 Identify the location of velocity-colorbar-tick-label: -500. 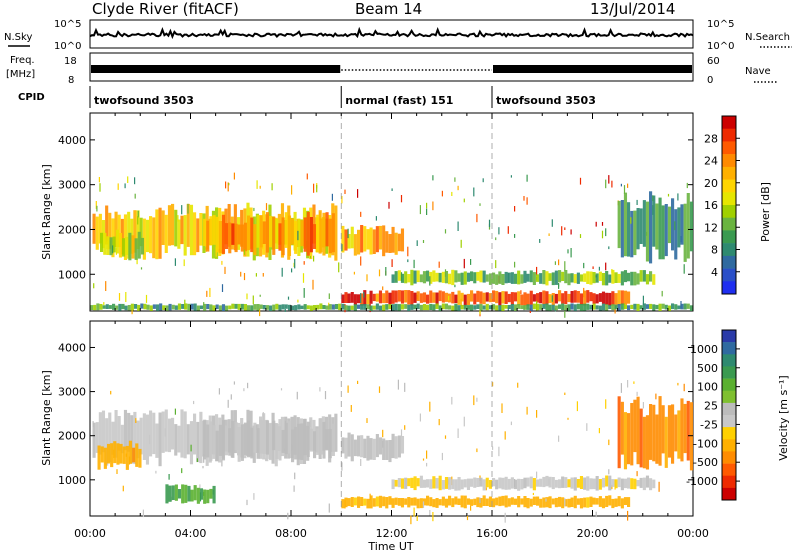
(705, 462).